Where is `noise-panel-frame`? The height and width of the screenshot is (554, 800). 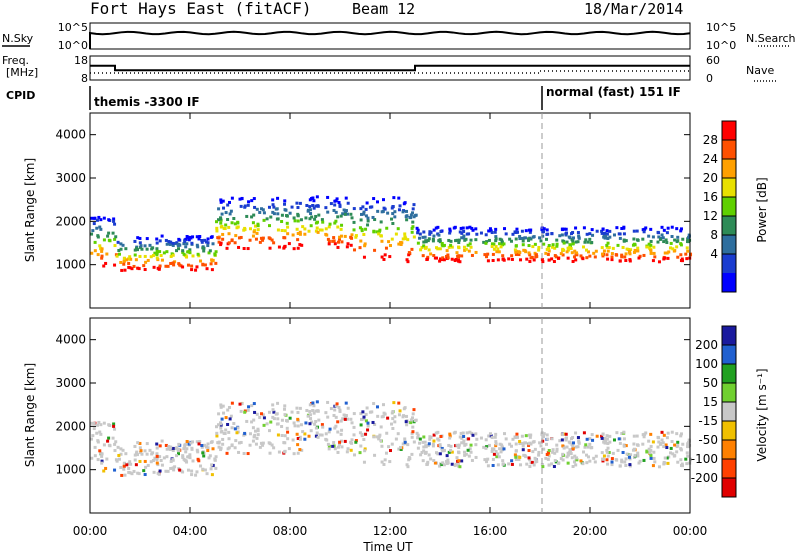
noise-panel-frame is located at coordinates (390, 36).